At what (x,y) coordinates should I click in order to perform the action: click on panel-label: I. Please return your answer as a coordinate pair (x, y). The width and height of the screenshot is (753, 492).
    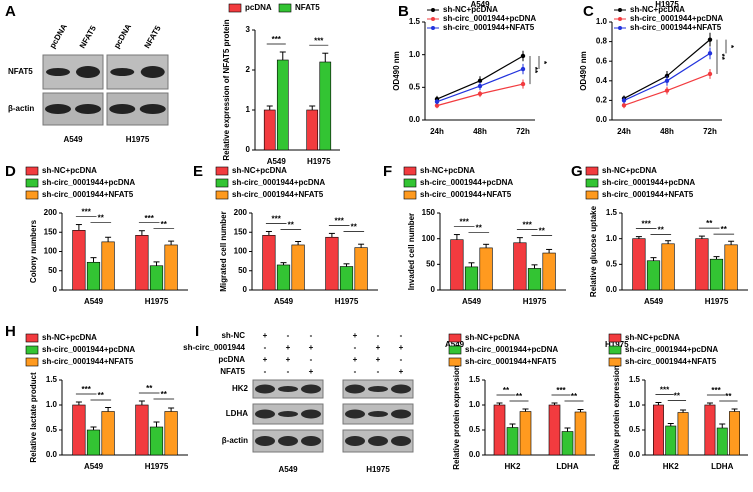
    Looking at the image, I should click on (197, 331).